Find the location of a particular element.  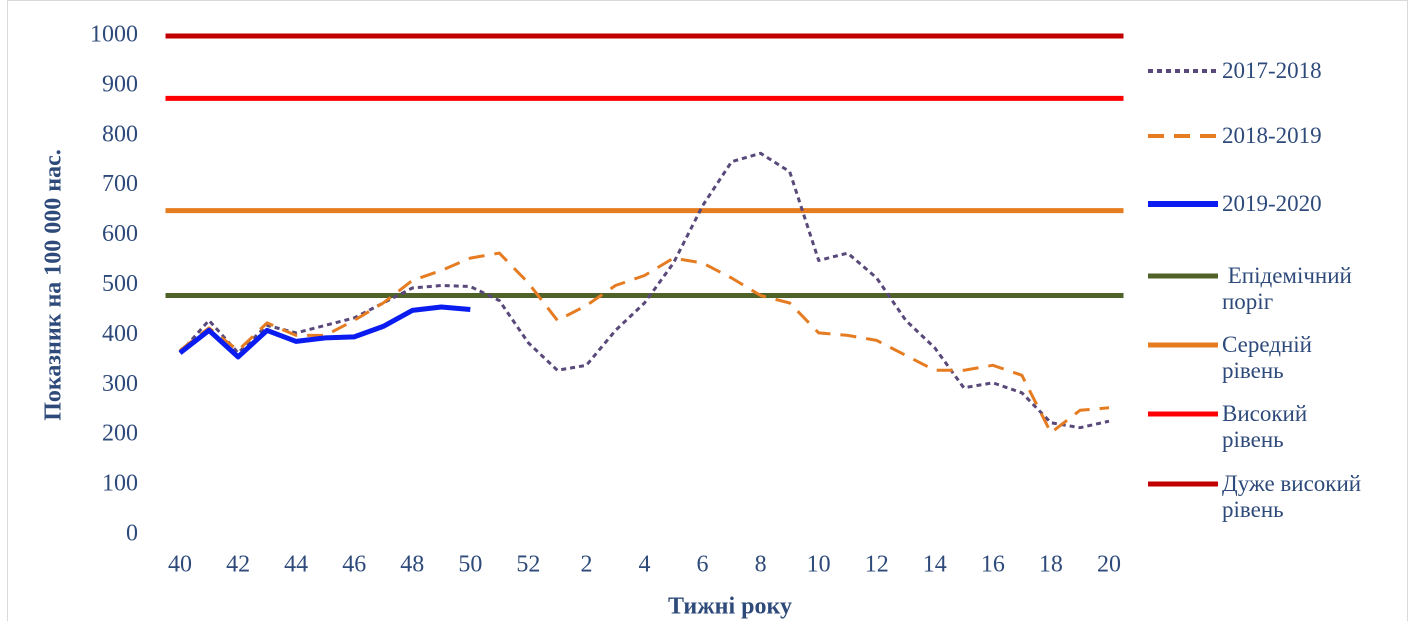

x-tick-label: 48 is located at coordinates (412, 565).